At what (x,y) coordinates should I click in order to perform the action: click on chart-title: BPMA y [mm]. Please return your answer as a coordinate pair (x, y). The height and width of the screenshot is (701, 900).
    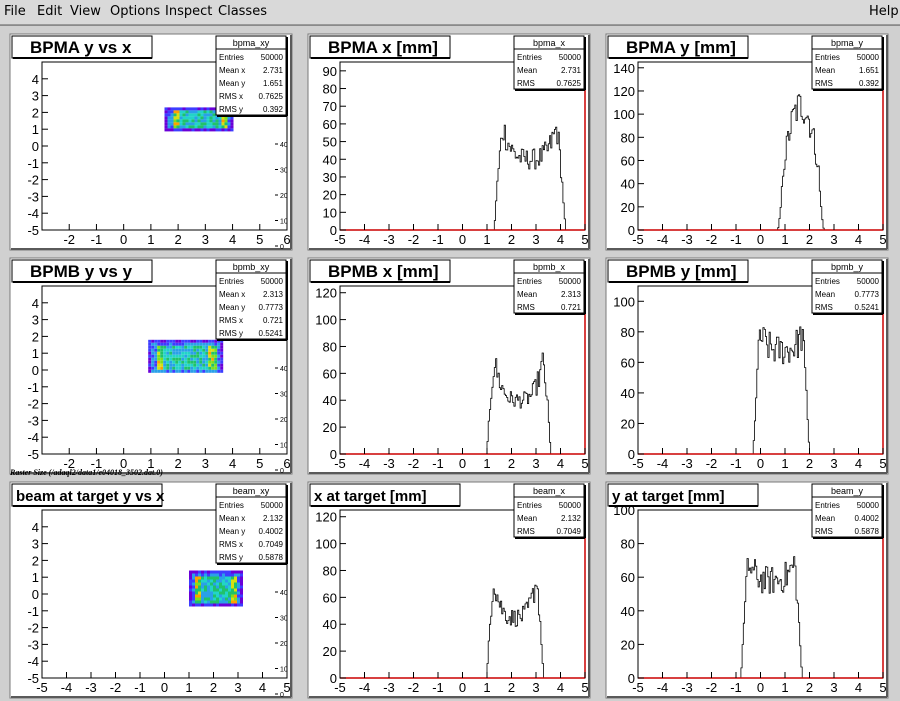
    Looking at the image, I should click on (681, 47).